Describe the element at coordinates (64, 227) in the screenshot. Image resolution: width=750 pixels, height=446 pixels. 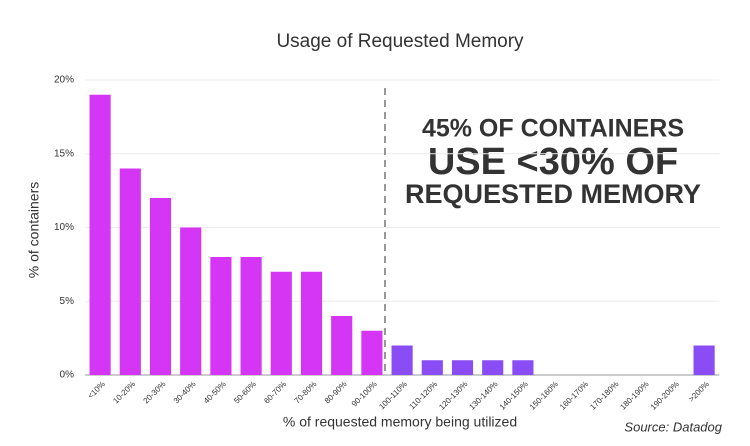
I see `y-tick-label: 10%` at that location.